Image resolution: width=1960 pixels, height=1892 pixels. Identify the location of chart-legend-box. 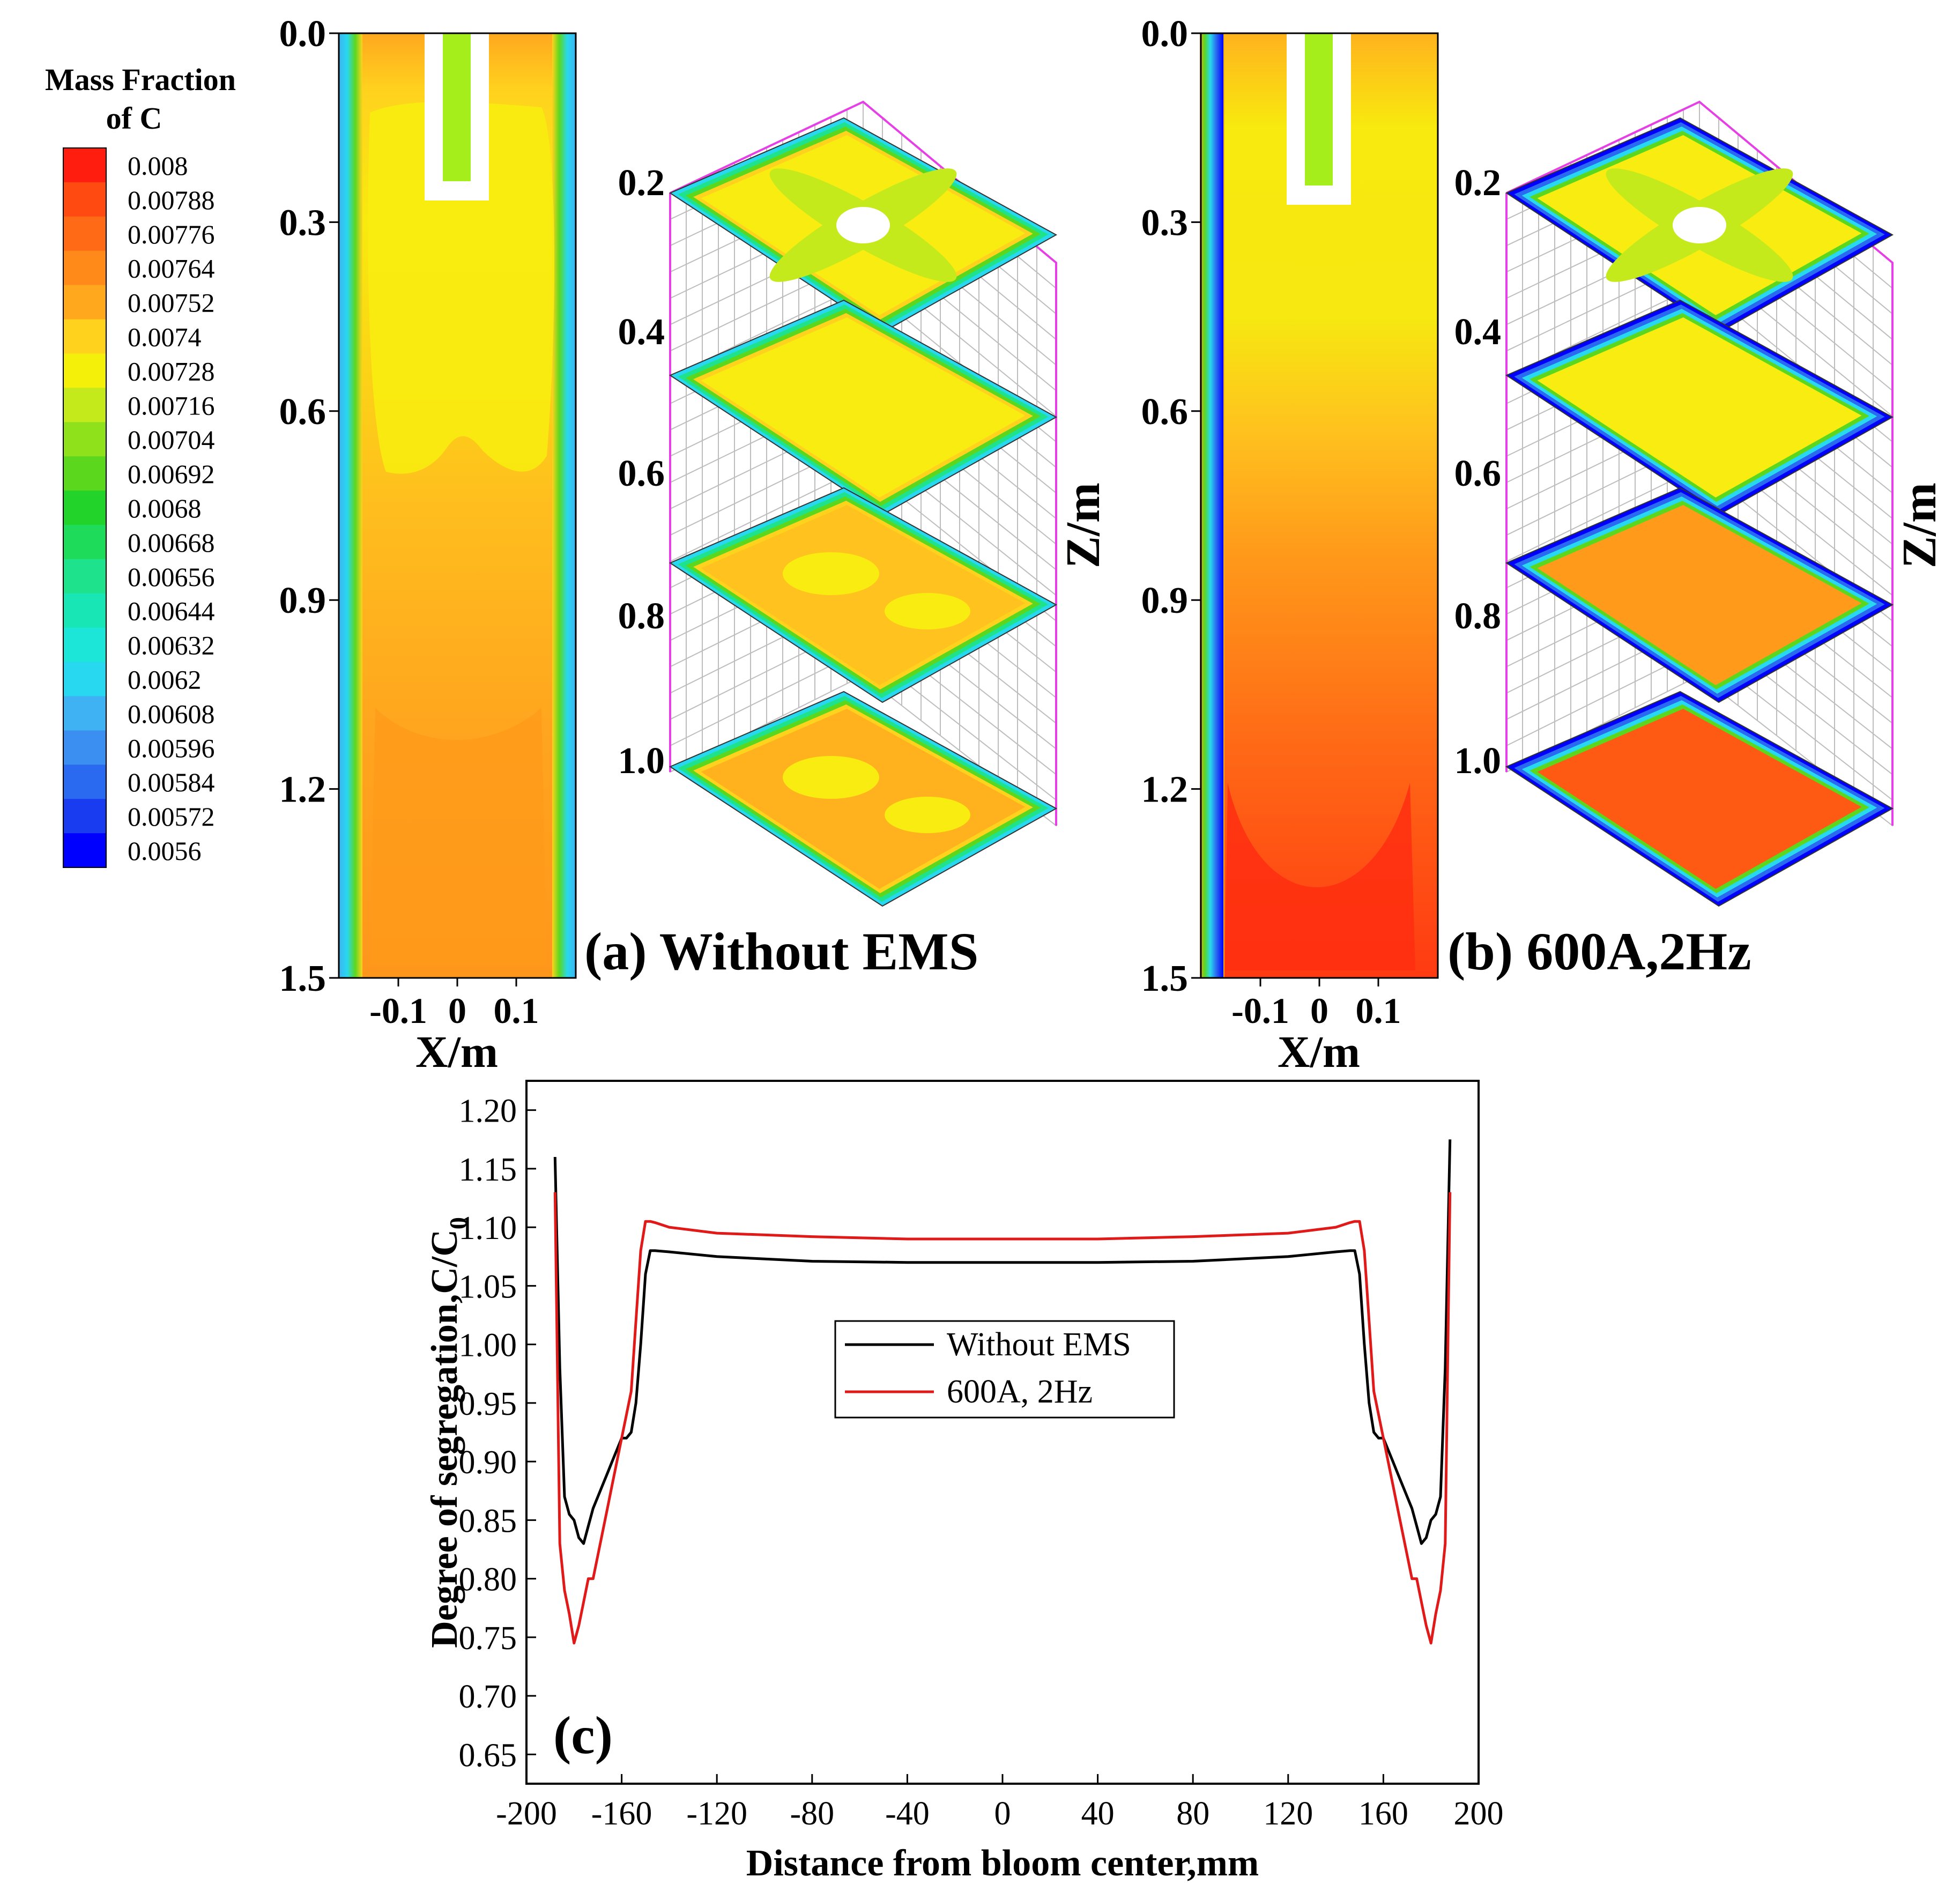
(1004, 1370).